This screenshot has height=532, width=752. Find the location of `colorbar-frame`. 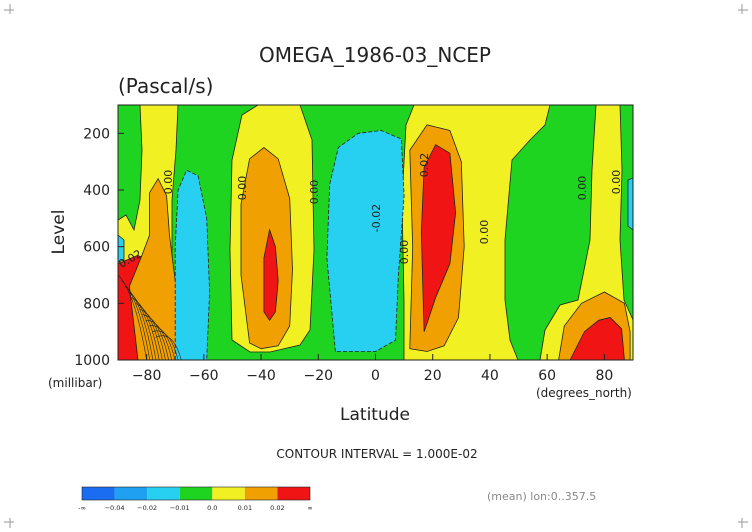

colorbar-frame is located at coordinates (196, 493).